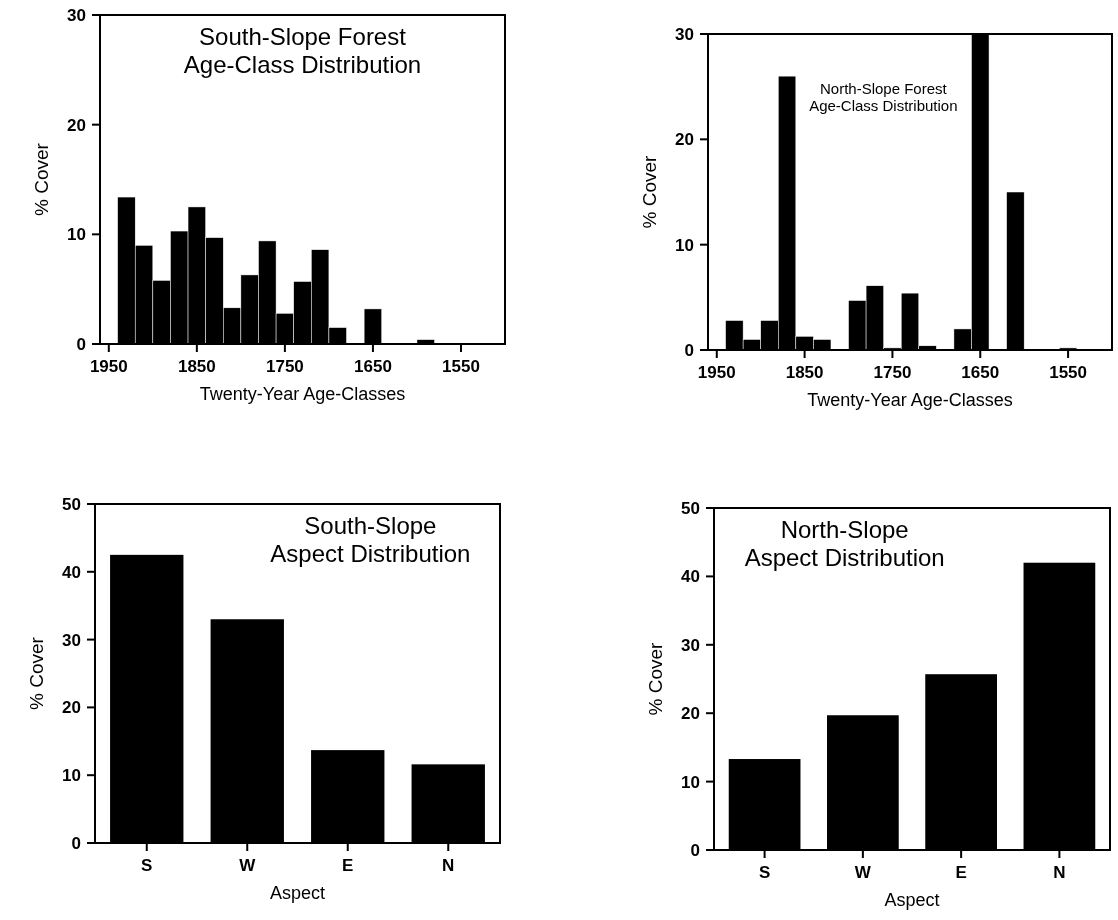 The height and width of the screenshot is (920, 1118). Describe the element at coordinates (844, 543) in the screenshot. I see `text: North-Slope Aspect Distribution` at that location.